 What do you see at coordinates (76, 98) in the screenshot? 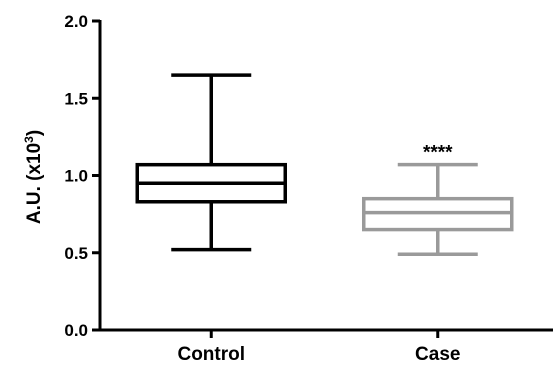
I see `y-tick-label-3: 1.5` at bounding box center [76, 98].